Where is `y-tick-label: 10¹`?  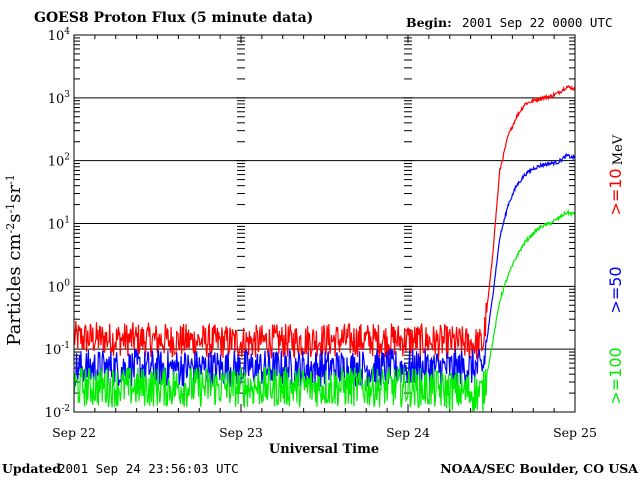
y-tick-label: 10¹ is located at coordinates (59, 224).